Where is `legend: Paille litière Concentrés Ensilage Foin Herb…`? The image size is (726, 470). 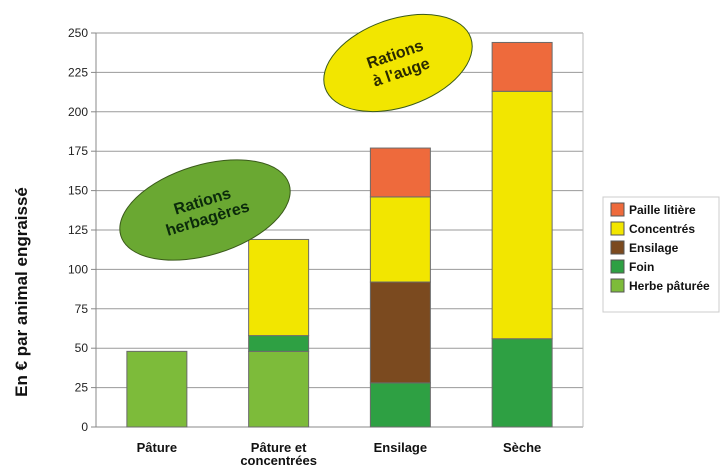
legend: Paille litière Concentrés Ensilage Foin Herb… is located at coordinates (661, 254).